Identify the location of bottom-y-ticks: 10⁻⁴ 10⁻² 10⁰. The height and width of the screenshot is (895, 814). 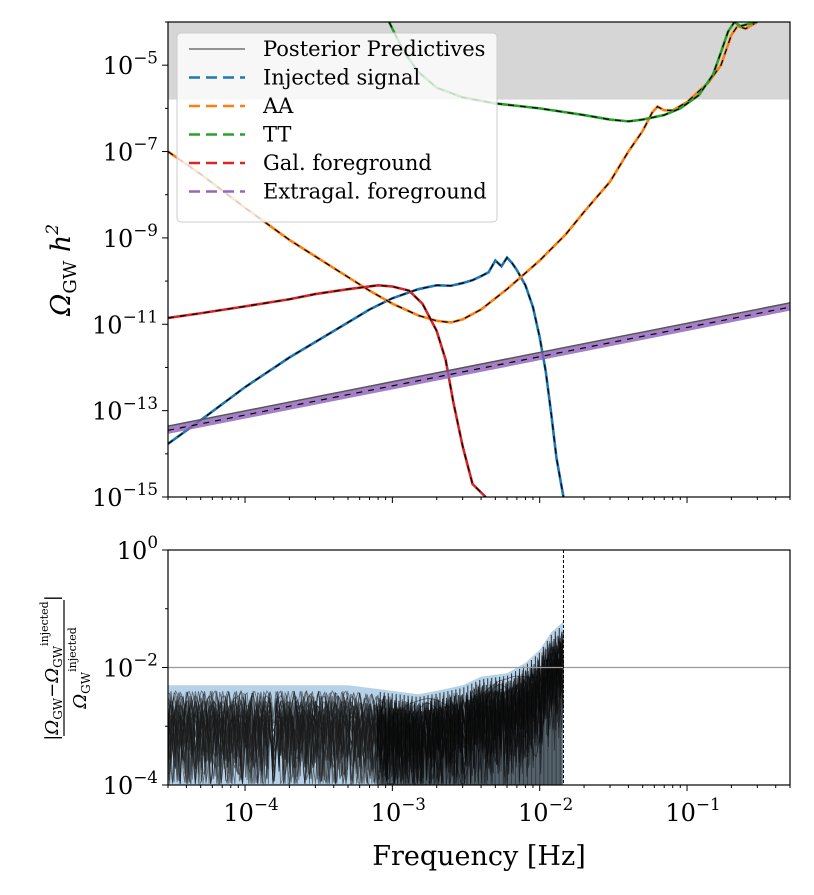
(135, 666).